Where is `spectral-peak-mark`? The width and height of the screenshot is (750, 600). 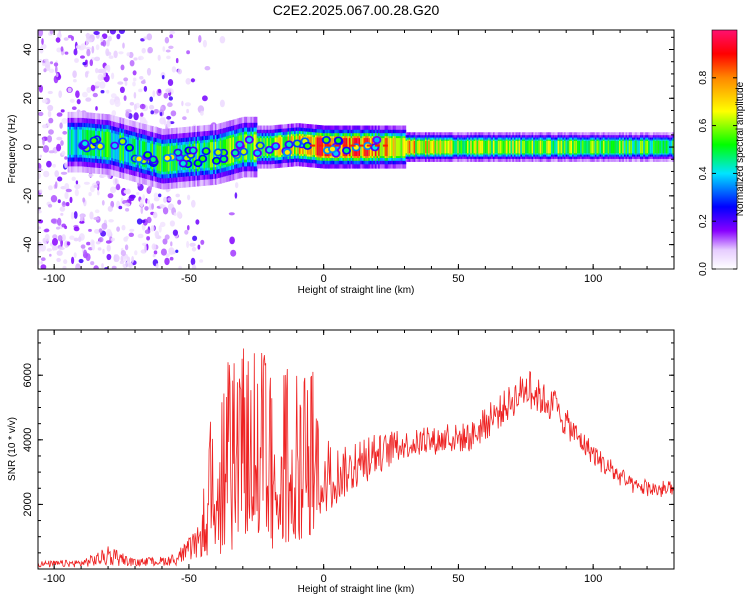 spectral-peak-mark is located at coordinates (337, 145).